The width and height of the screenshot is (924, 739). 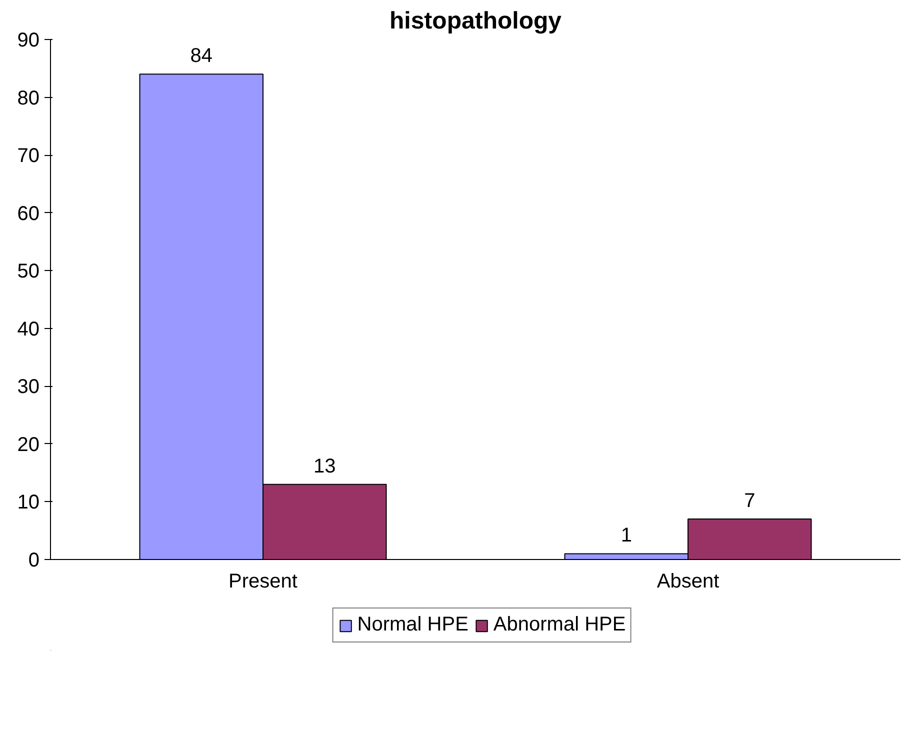 What do you see at coordinates (28, 445) in the screenshot?
I see `y-tick-label: 20` at bounding box center [28, 445].